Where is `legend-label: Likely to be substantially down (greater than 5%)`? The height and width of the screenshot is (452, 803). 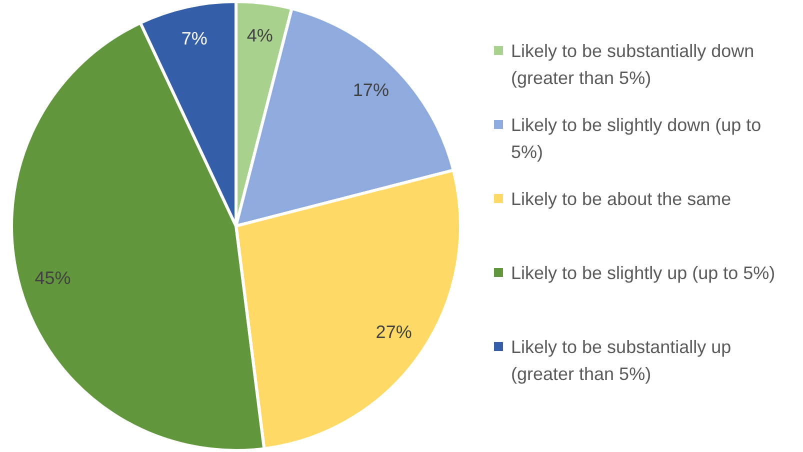 legend-label: Likely to be substantially down (greater than 5%) is located at coordinates (633, 65).